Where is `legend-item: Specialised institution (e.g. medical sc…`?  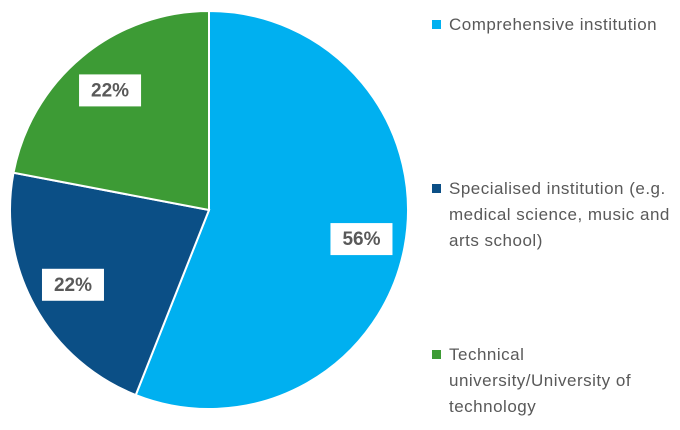 legend-item: Specialised institution (e.g. medical sc… is located at coordinates (554, 215).